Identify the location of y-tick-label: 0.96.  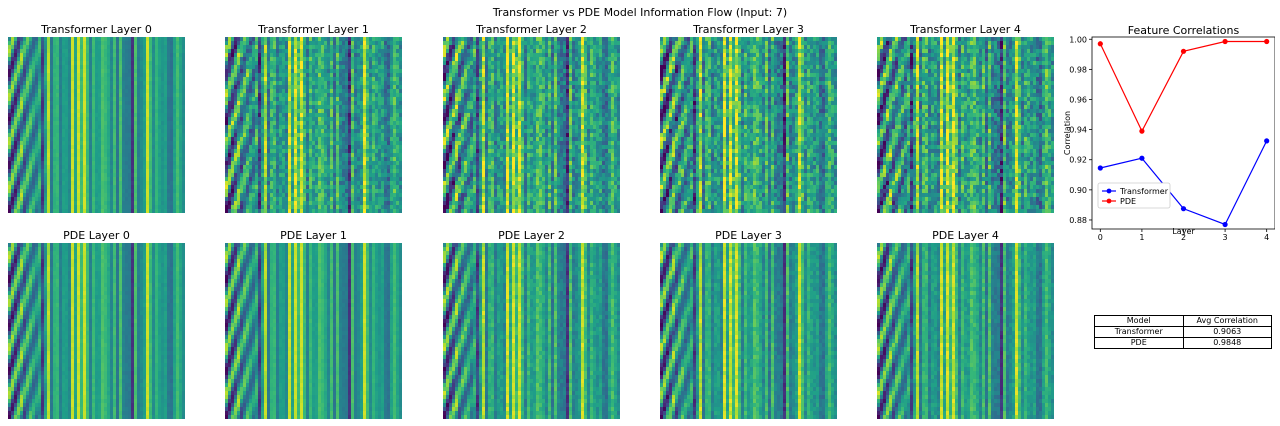
(1078, 99).